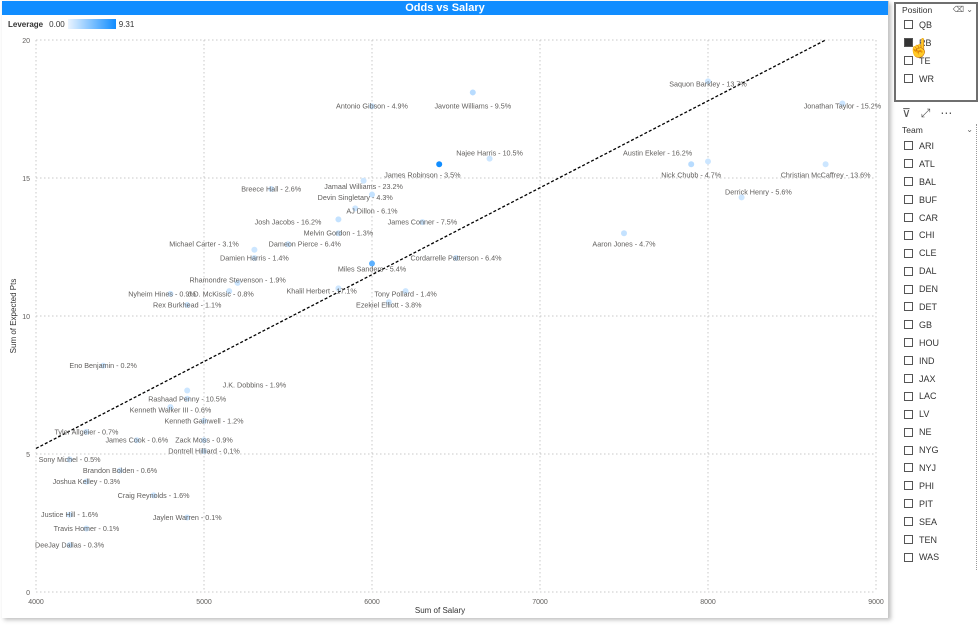  I want to click on team-option-nyg: NYG, so click(936, 450).